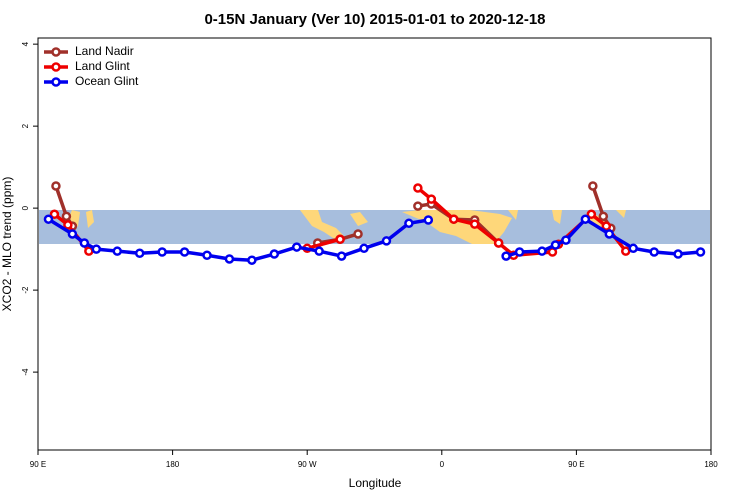 This screenshot has height=500, width=750. Describe the element at coordinates (442, 464) in the screenshot. I see `x-tick-label: 0` at that location.